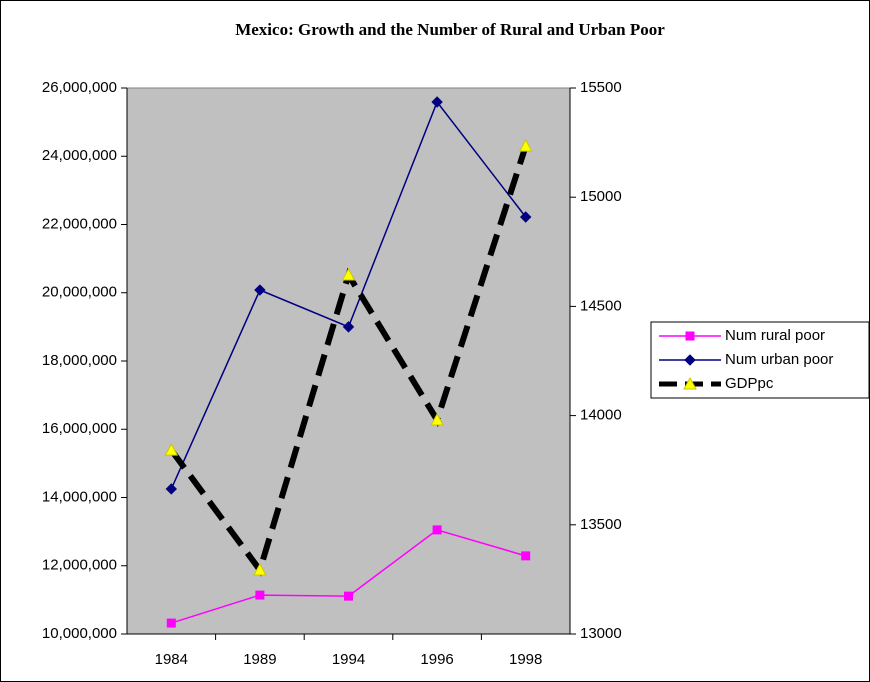  What do you see at coordinates (601, 524) in the screenshot?
I see `y2-tick-label: 13500` at bounding box center [601, 524].